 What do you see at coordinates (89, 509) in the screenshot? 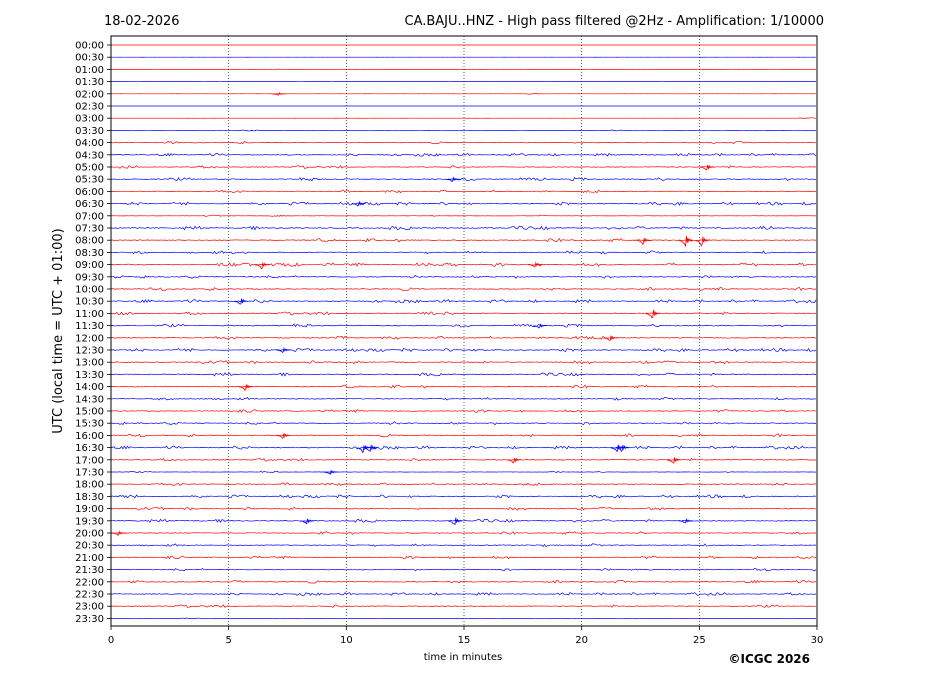
I see `y-tick-label: 19:00` at bounding box center [89, 509].